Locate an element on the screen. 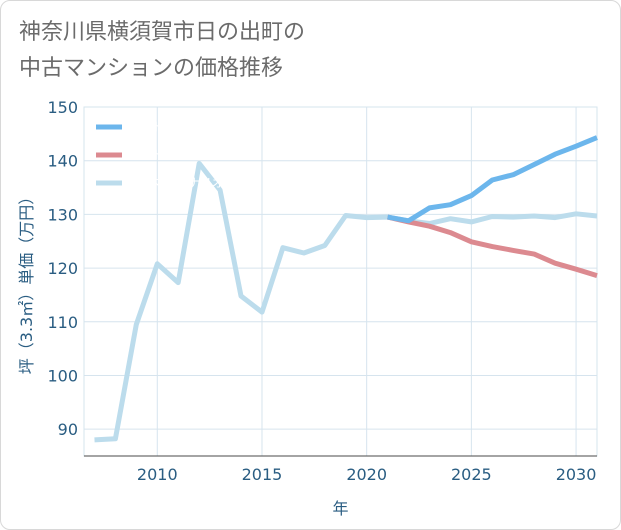 The image size is (621, 530). x-tick-label: 2010 is located at coordinates (157, 474).